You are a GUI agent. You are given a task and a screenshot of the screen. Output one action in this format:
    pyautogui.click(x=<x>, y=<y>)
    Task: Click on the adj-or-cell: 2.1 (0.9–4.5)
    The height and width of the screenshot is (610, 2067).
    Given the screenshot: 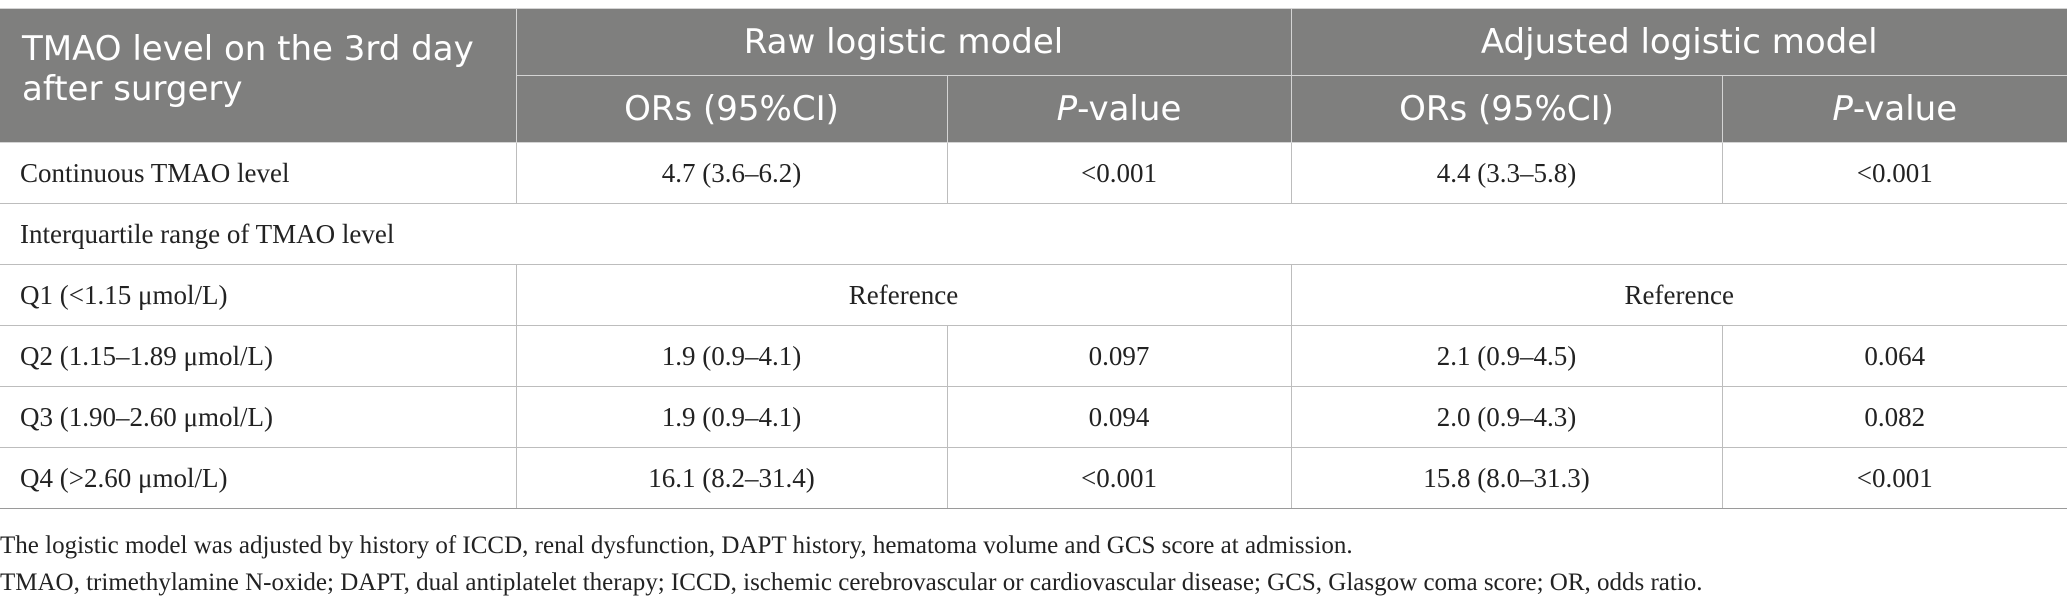 What is the action you would take?
    pyautogui.click(x=1506, y=356)
    